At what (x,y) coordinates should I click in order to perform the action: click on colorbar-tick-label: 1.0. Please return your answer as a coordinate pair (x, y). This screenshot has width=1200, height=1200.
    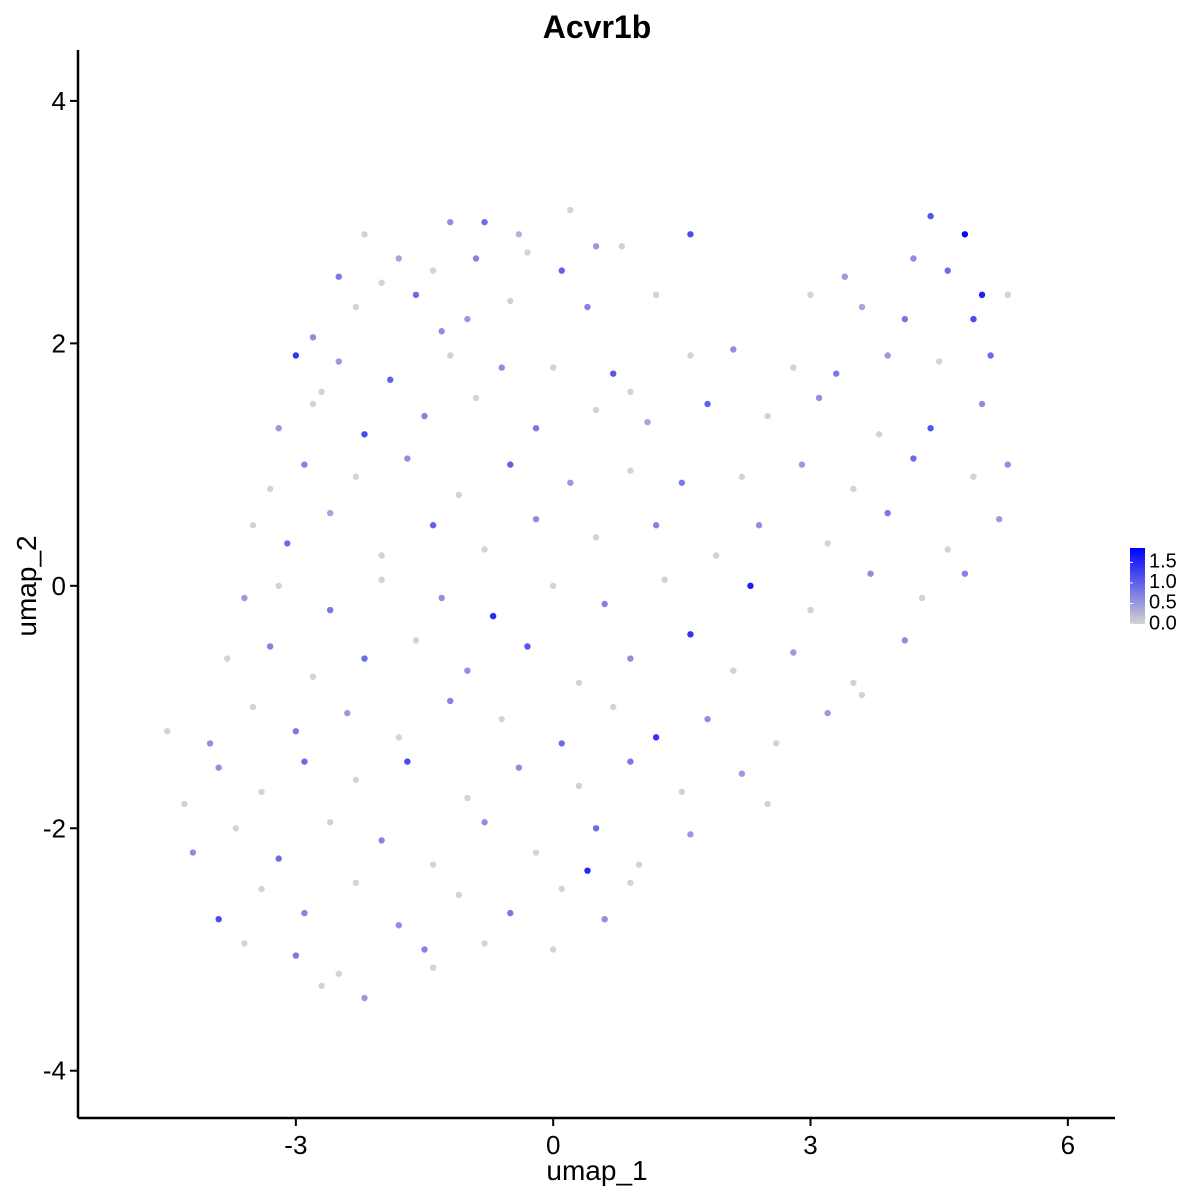
    Looking at the image, I should click on (1163, 582).